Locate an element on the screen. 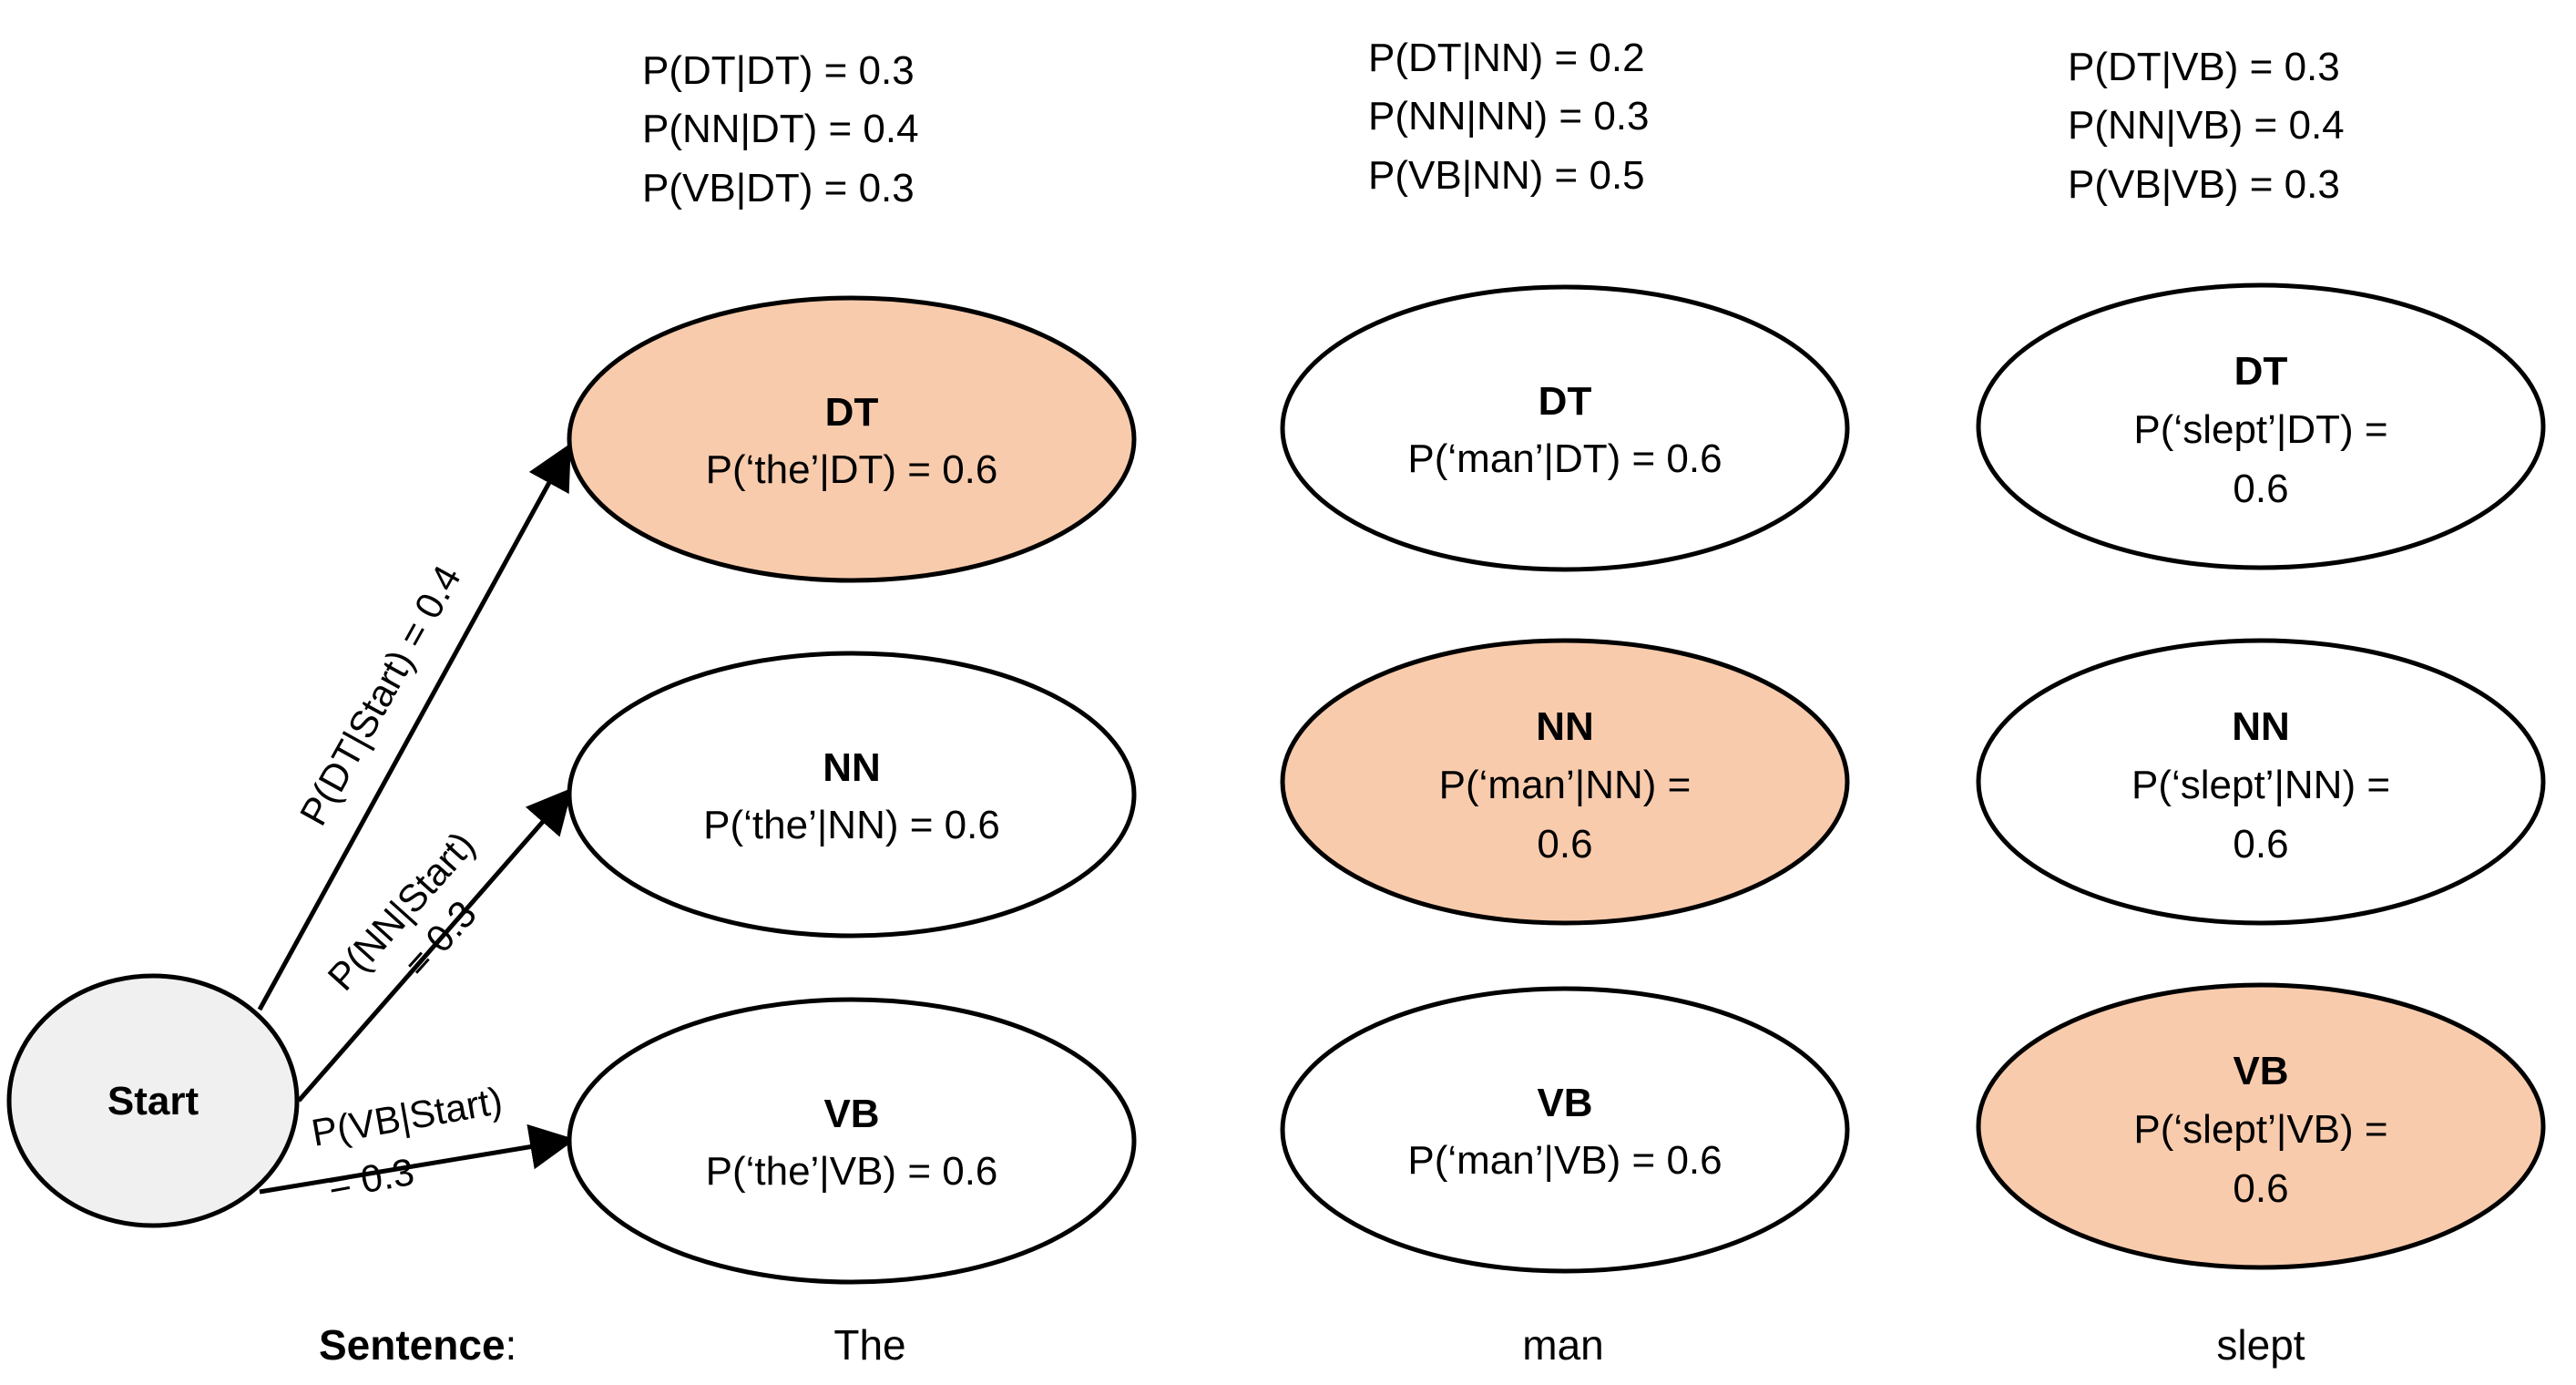  node-the-vb: VB P(‘the’|VB) = 0.6 is located at coordinates (852, 1141).